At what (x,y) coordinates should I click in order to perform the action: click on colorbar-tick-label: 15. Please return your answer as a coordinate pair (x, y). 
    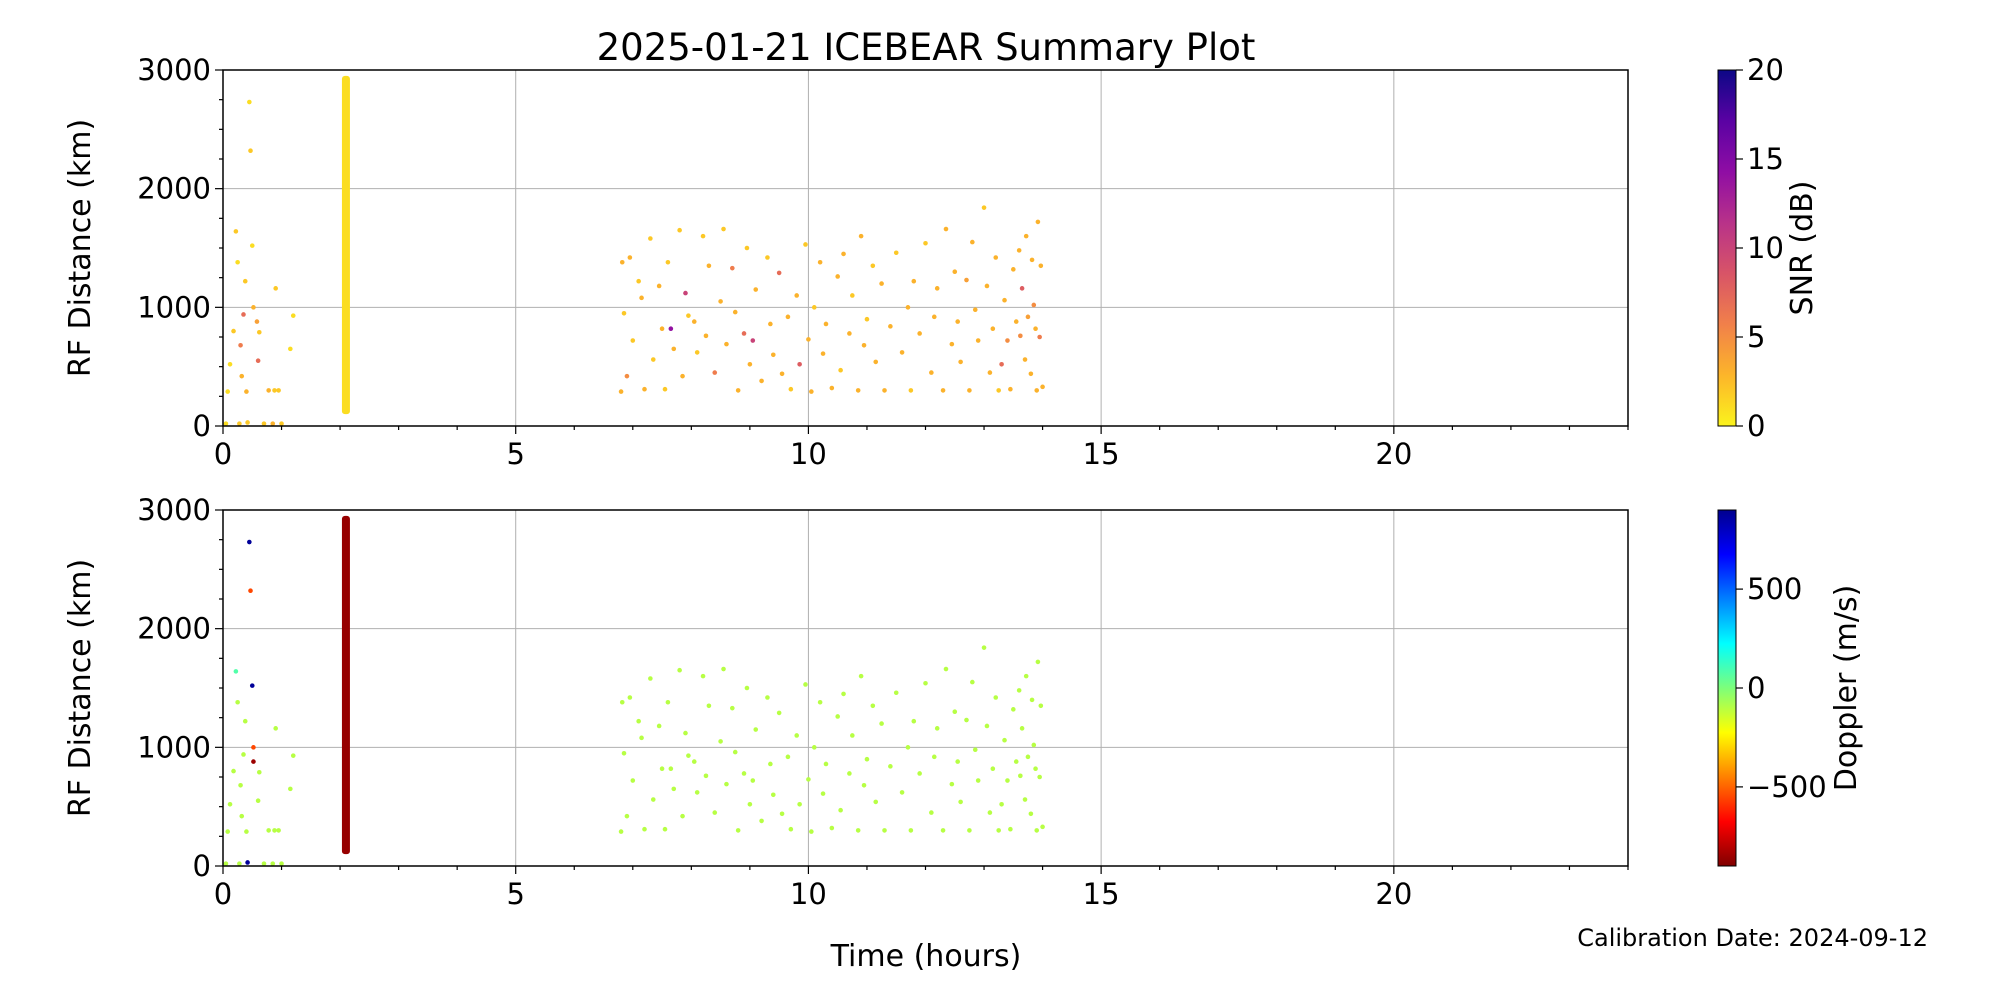
    Looking at the image, I should click on (1765, 159).